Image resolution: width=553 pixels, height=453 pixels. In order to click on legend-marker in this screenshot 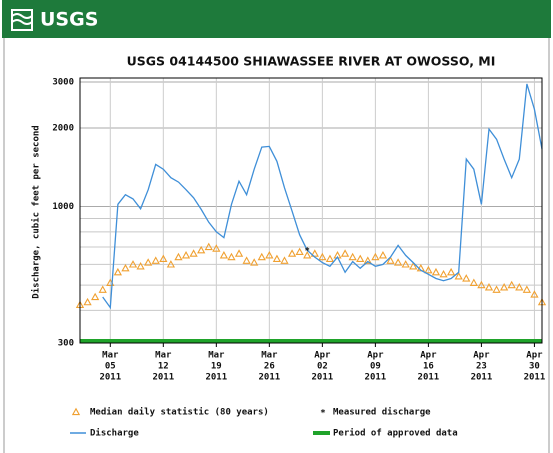, I will do `click(76, 411)`.